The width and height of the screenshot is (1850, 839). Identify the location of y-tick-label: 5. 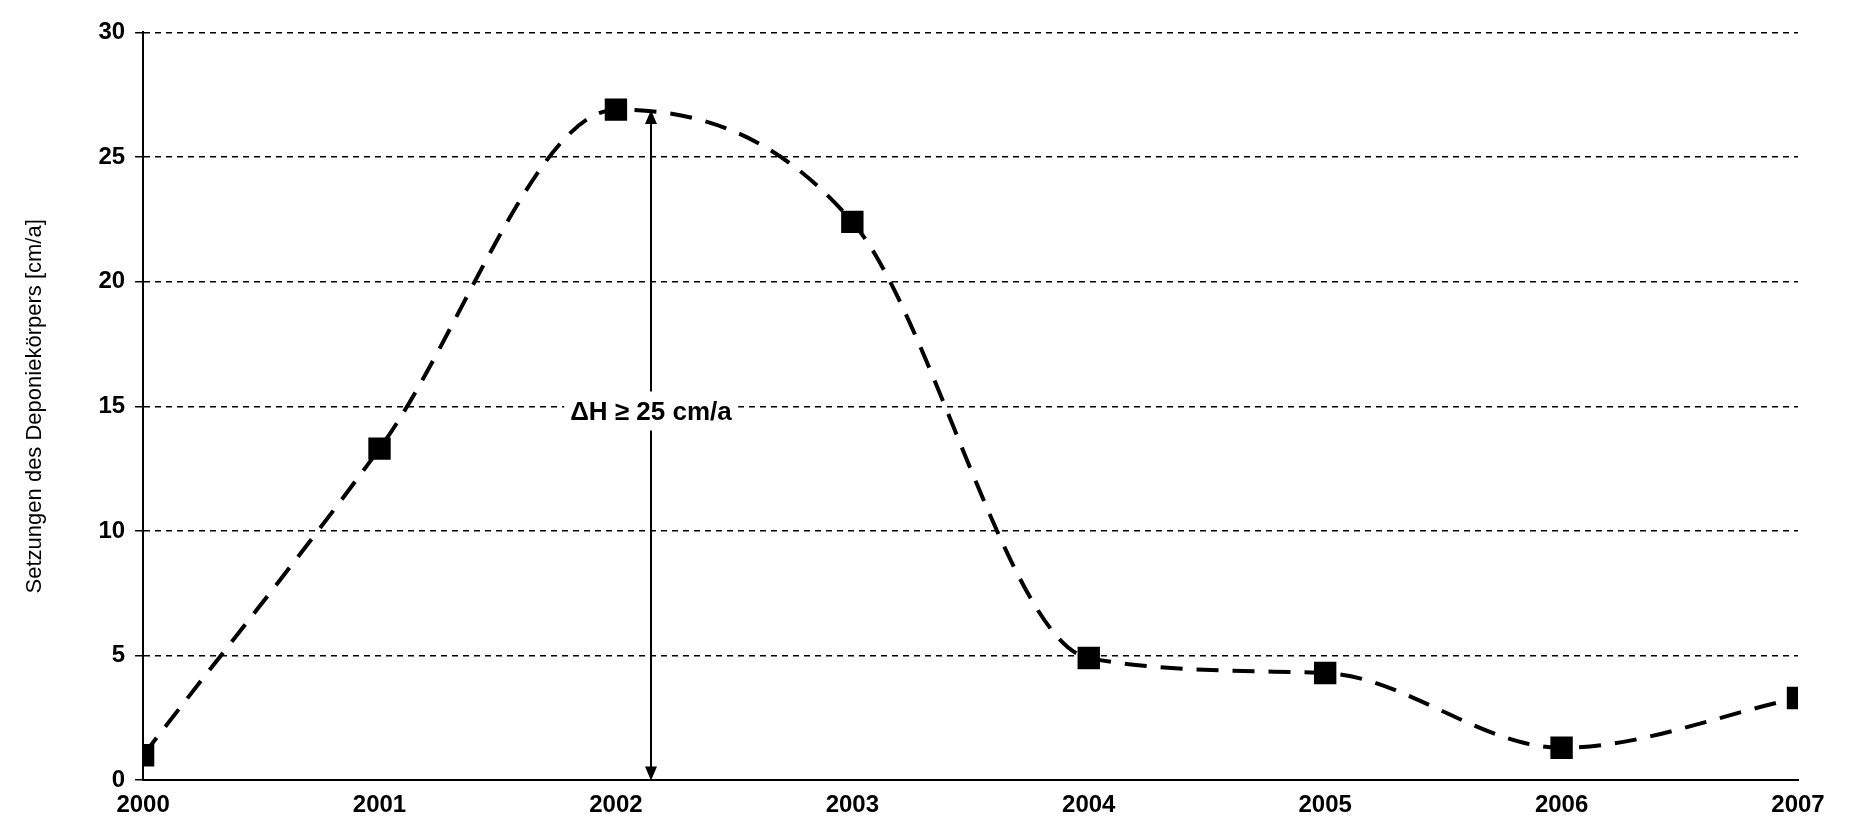
(118, 654).